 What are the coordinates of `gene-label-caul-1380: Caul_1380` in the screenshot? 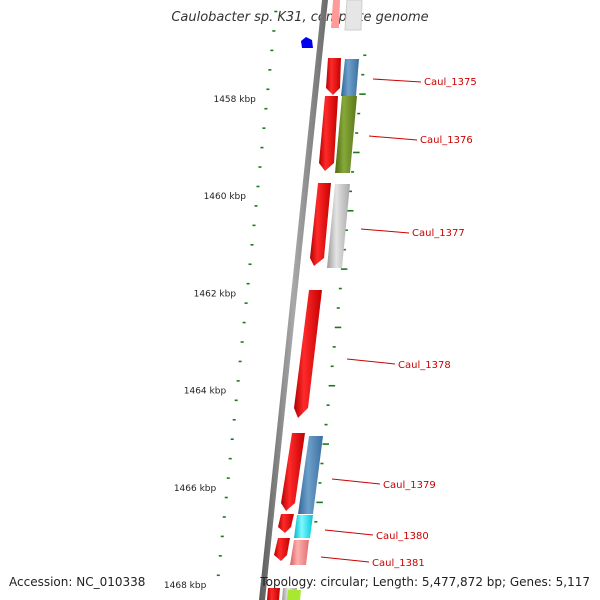 It's located at (402, 536).